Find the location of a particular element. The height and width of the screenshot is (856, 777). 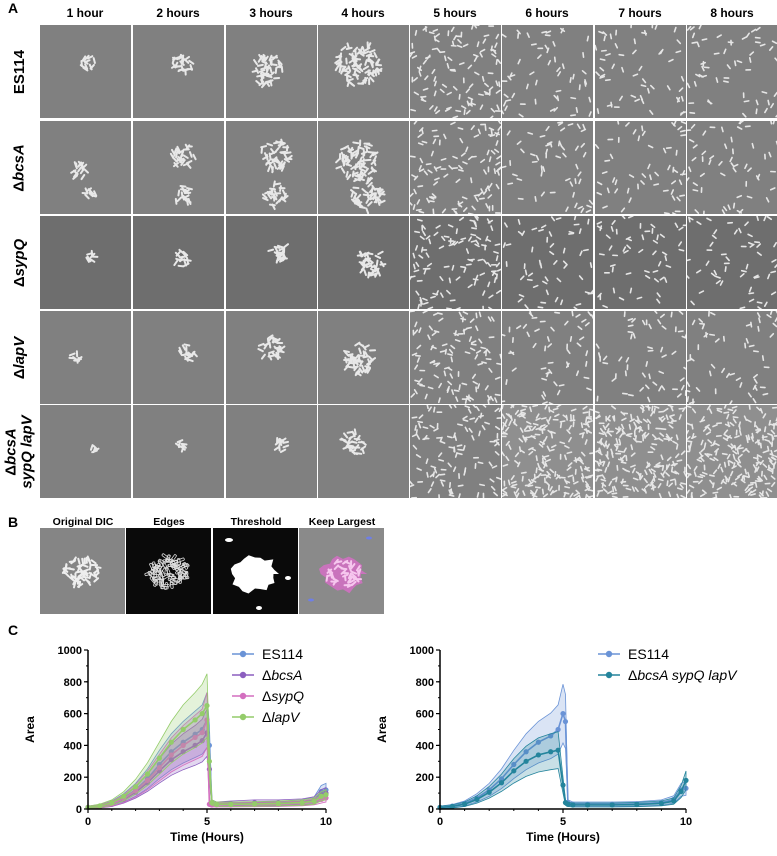

strain-label: ΔlapV is located at coordinates (19, 357).